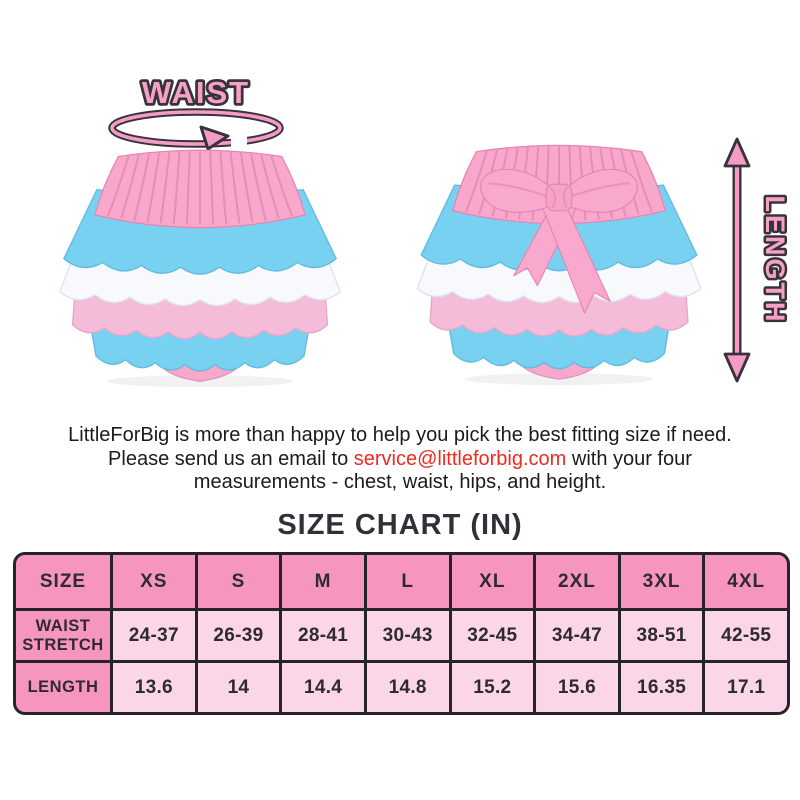 The width and height of the screenshot is (800, 800). What do you see at coordinates (775, 260) in the screenshot?
I see `length-label: LENGTH` at bounding box center [775, 260].